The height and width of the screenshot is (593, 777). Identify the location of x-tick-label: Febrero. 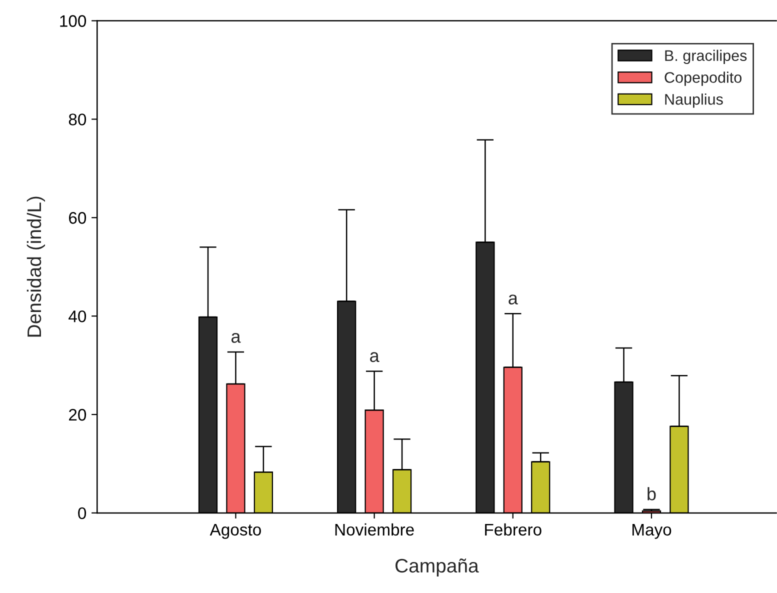
(513, 529).